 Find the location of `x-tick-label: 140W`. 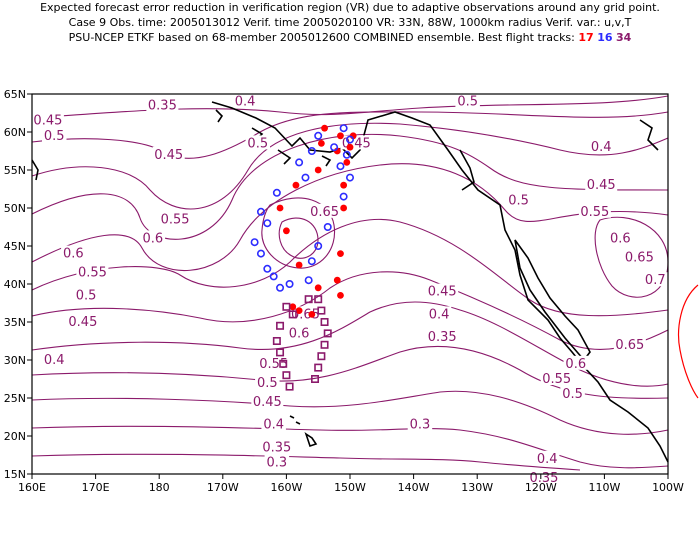

x-tick-label: 140W is located at coordinates (414, 487).